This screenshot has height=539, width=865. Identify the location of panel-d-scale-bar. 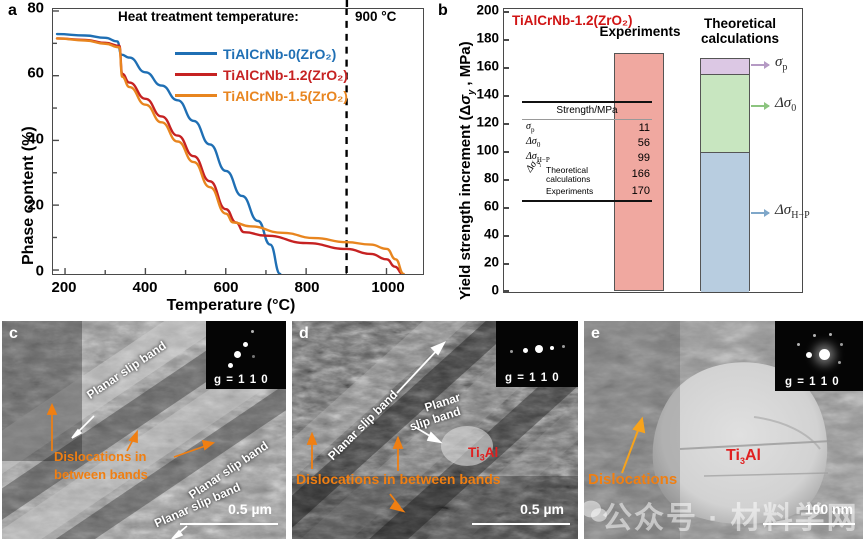
(521, 523).